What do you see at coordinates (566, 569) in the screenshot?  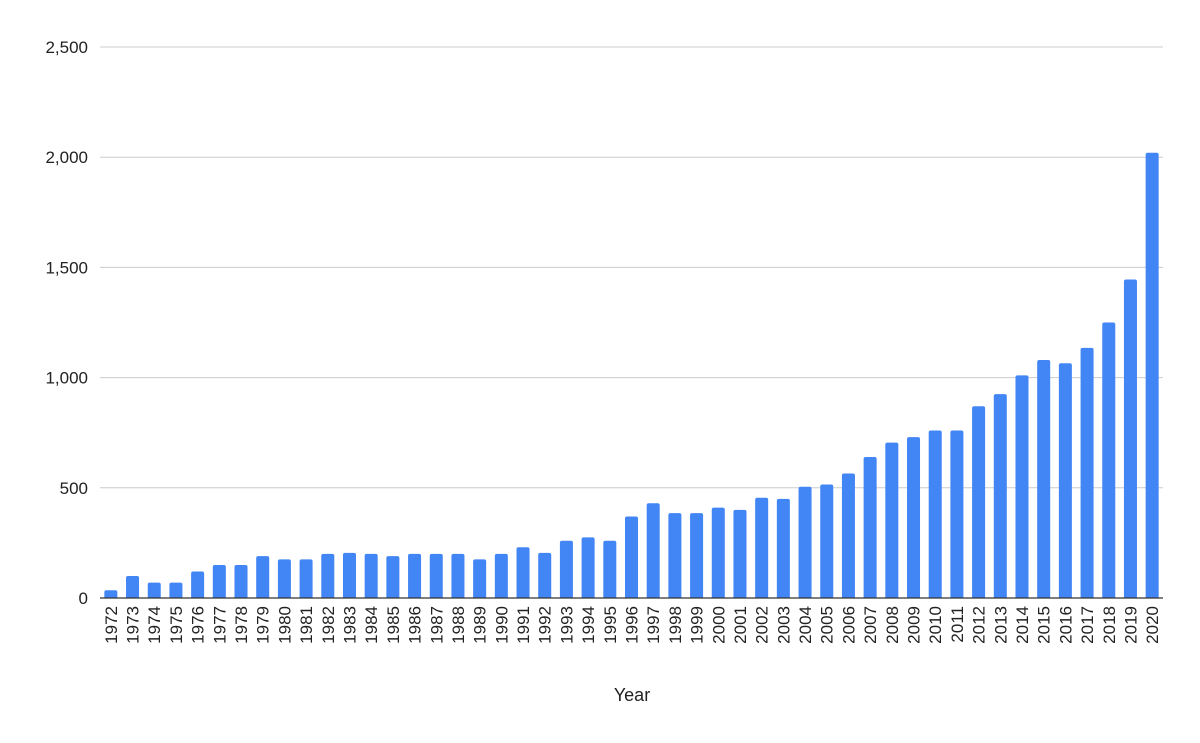 I see `bar-1993` at bounding box center [566, 569].